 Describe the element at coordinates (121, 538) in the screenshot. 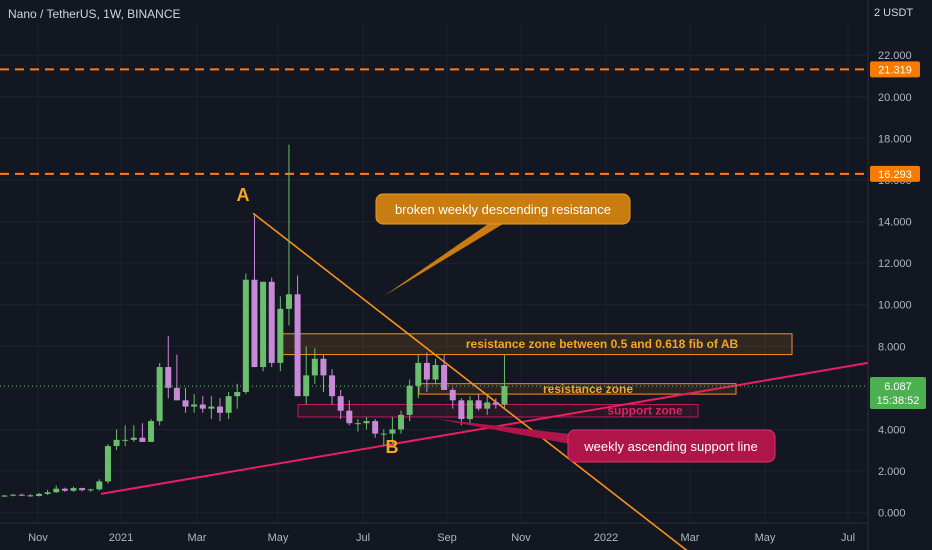

I see `x-tick-label: 2021` at that location.